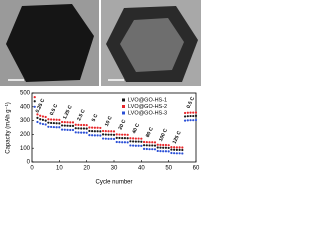 Image resolution: width=320 pixels, height=240 pixels. Describe the element at coordinates (136, 128) in the screenshot. I see `rate-label: 40 C` at that location.